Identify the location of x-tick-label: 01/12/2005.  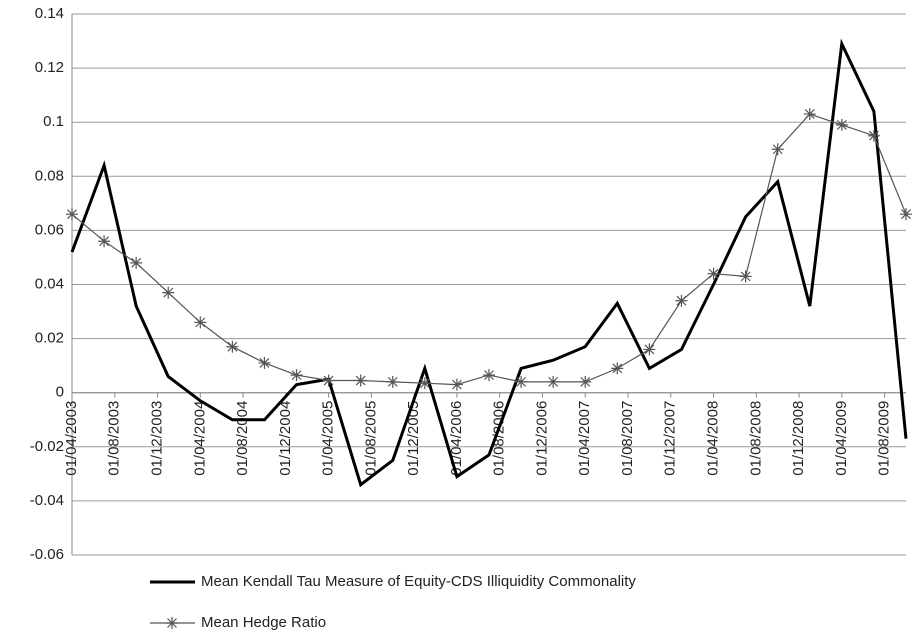
(413, 438).